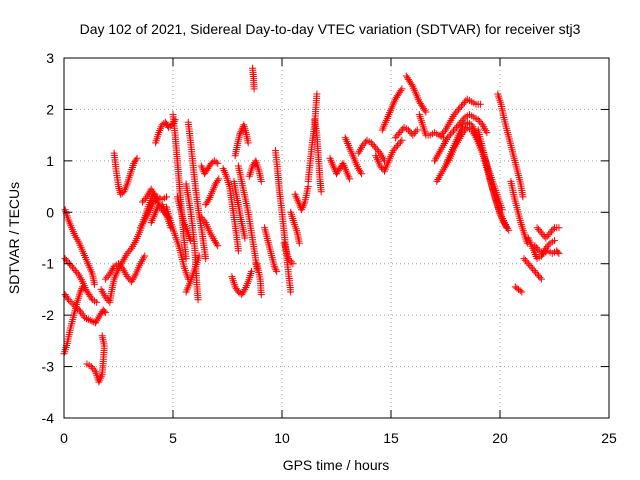 The width and height of the screenshot is (640, 480). What do you see at coordinates (48, 367) in the screenshot?
I see `y-tick-label: -3` at bounding box center [48, 367].